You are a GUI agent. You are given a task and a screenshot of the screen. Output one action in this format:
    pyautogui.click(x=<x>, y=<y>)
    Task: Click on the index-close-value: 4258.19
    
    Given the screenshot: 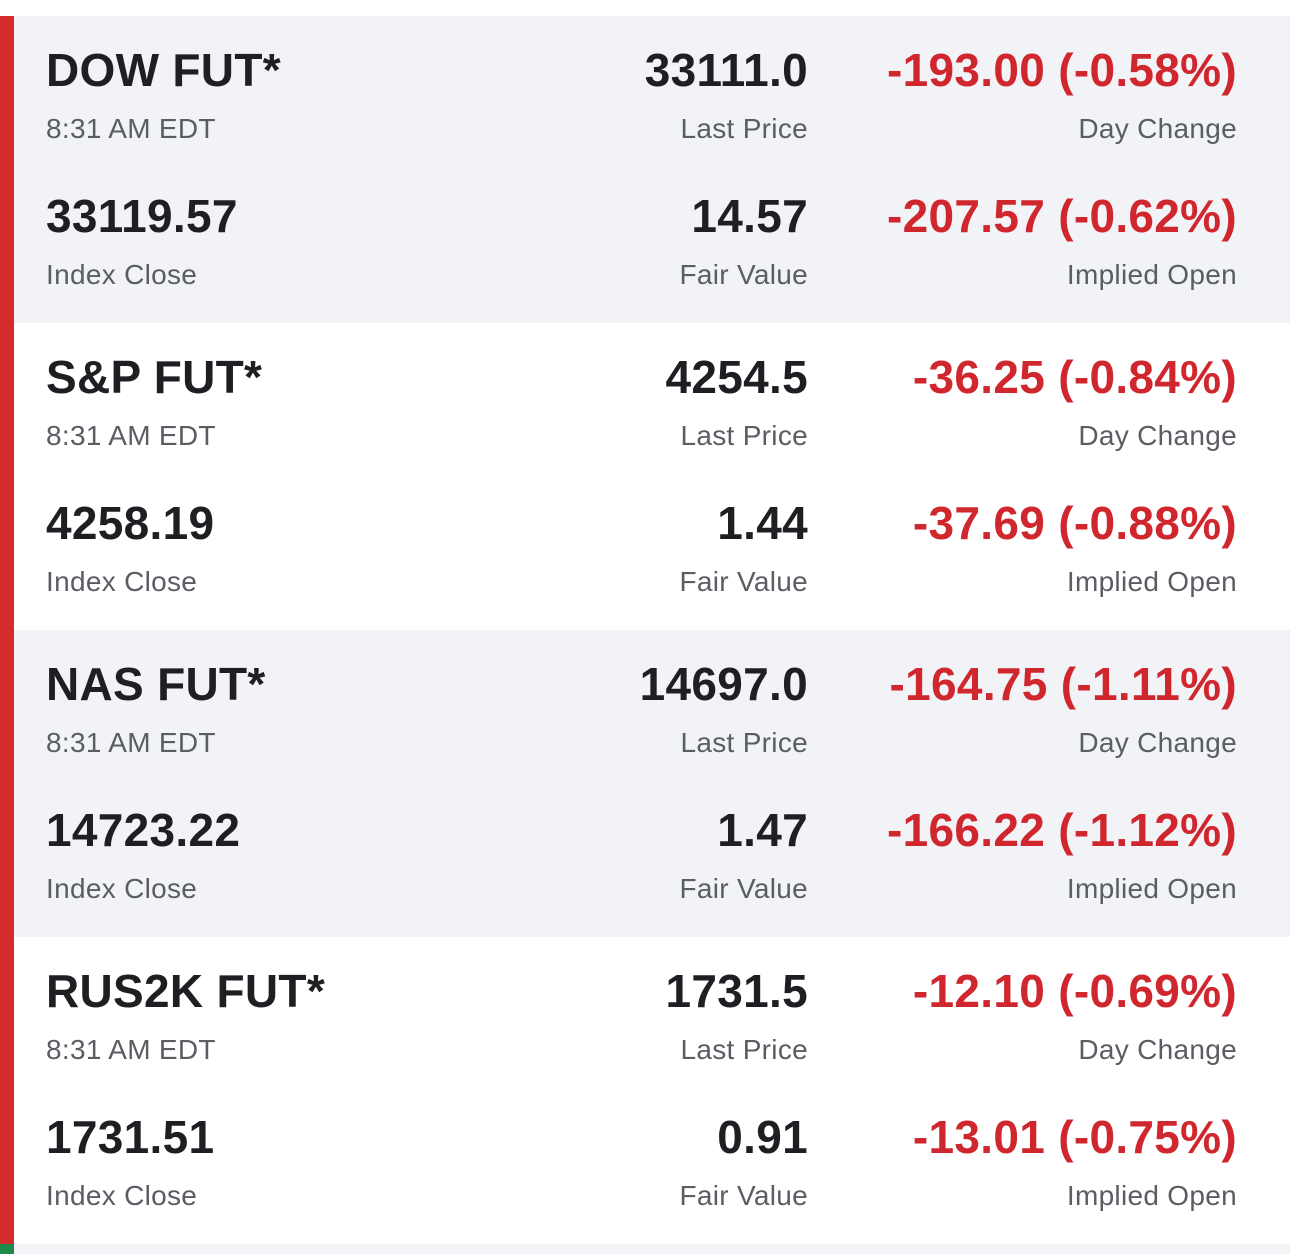 What is the action you would take?
    pyautogui.click(x=130, y=523)
    